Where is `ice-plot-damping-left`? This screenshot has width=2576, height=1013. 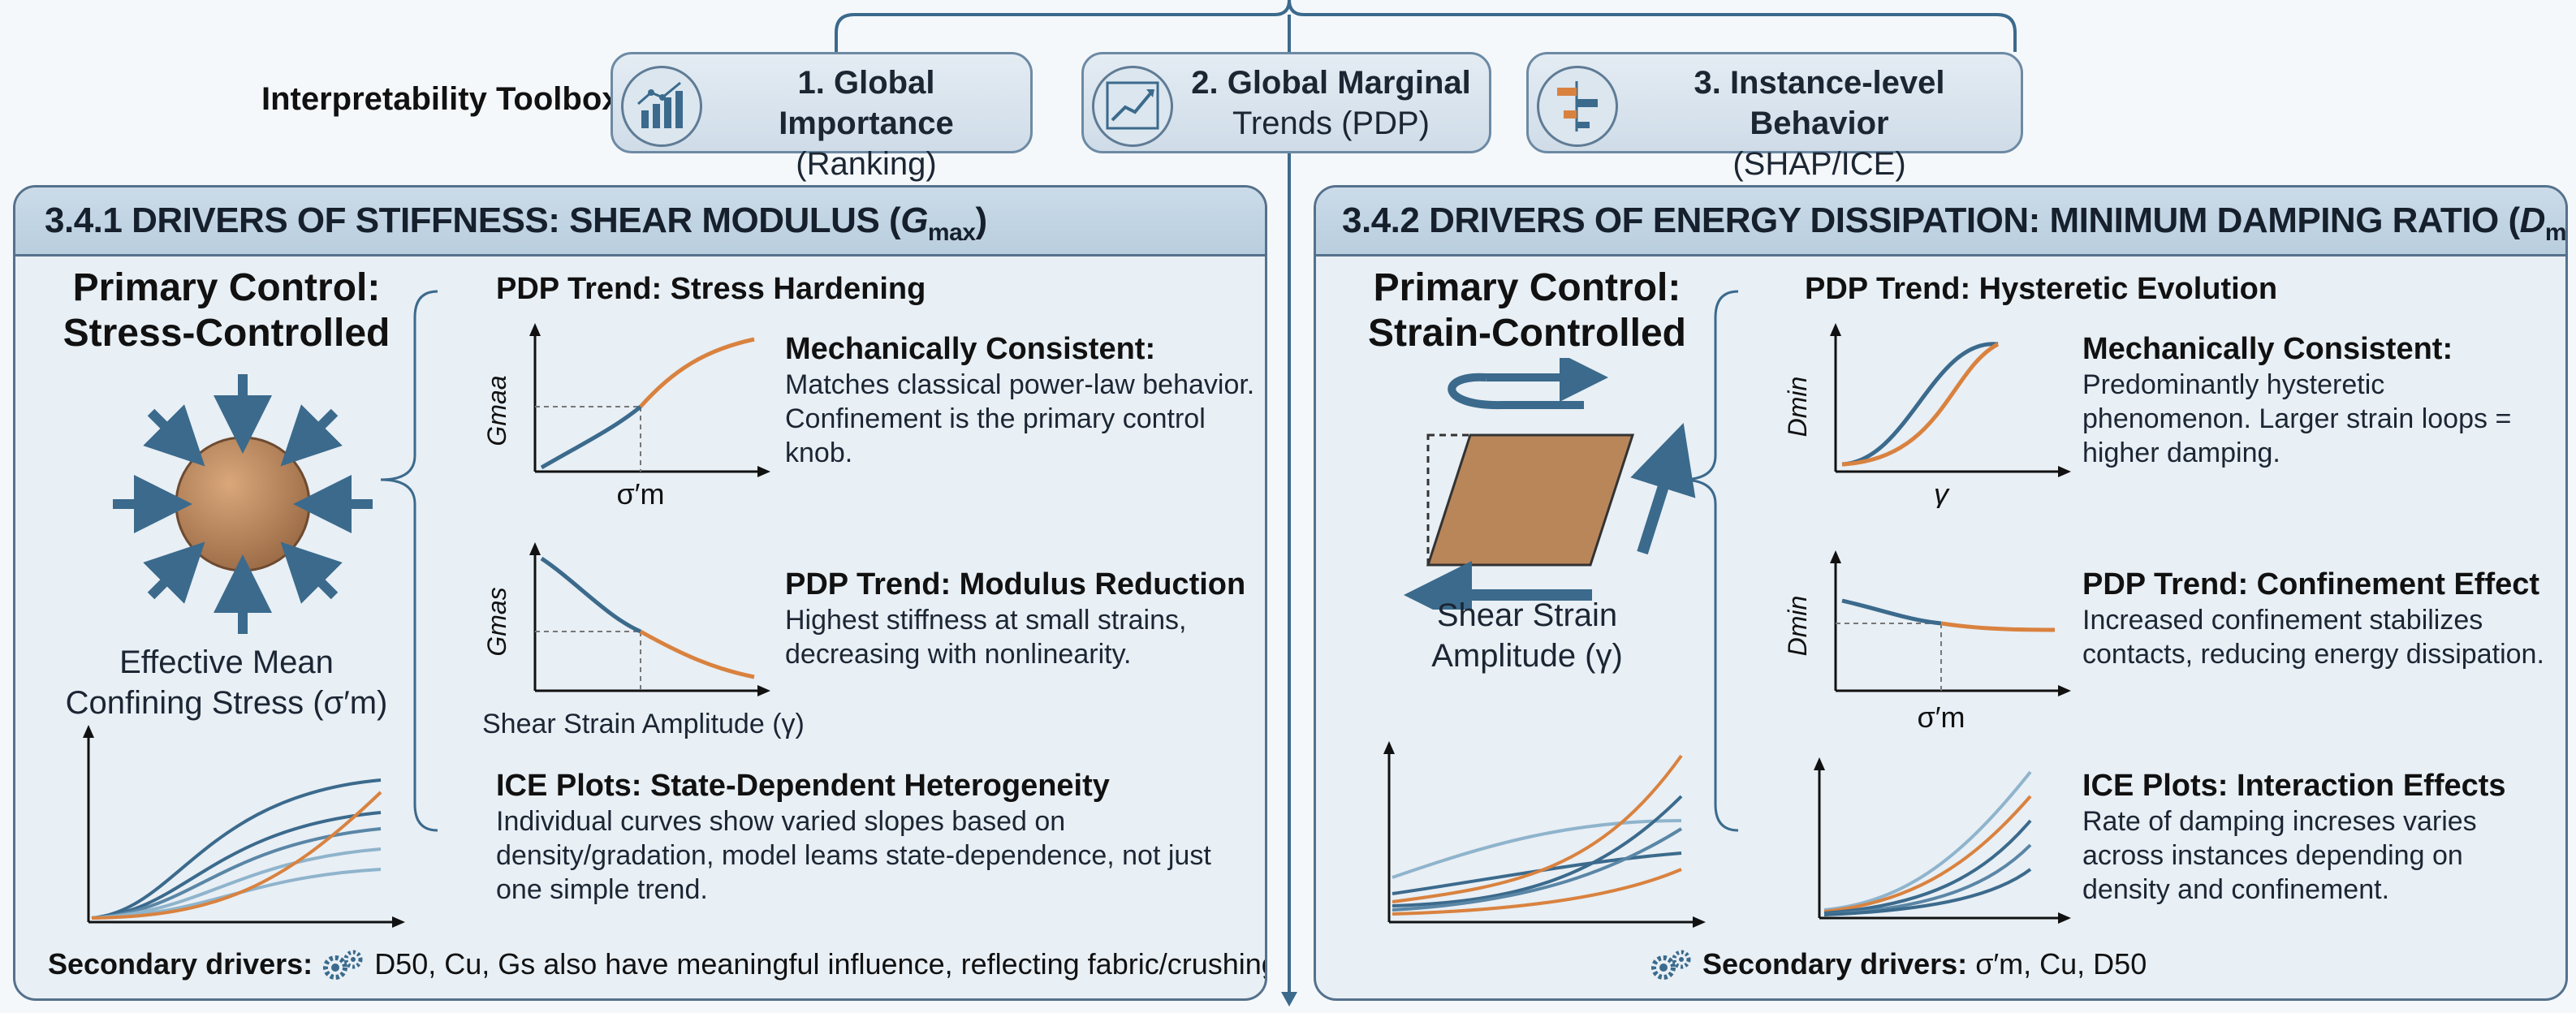 ice-plot-damping-left is located at coordinates (1544, 834).